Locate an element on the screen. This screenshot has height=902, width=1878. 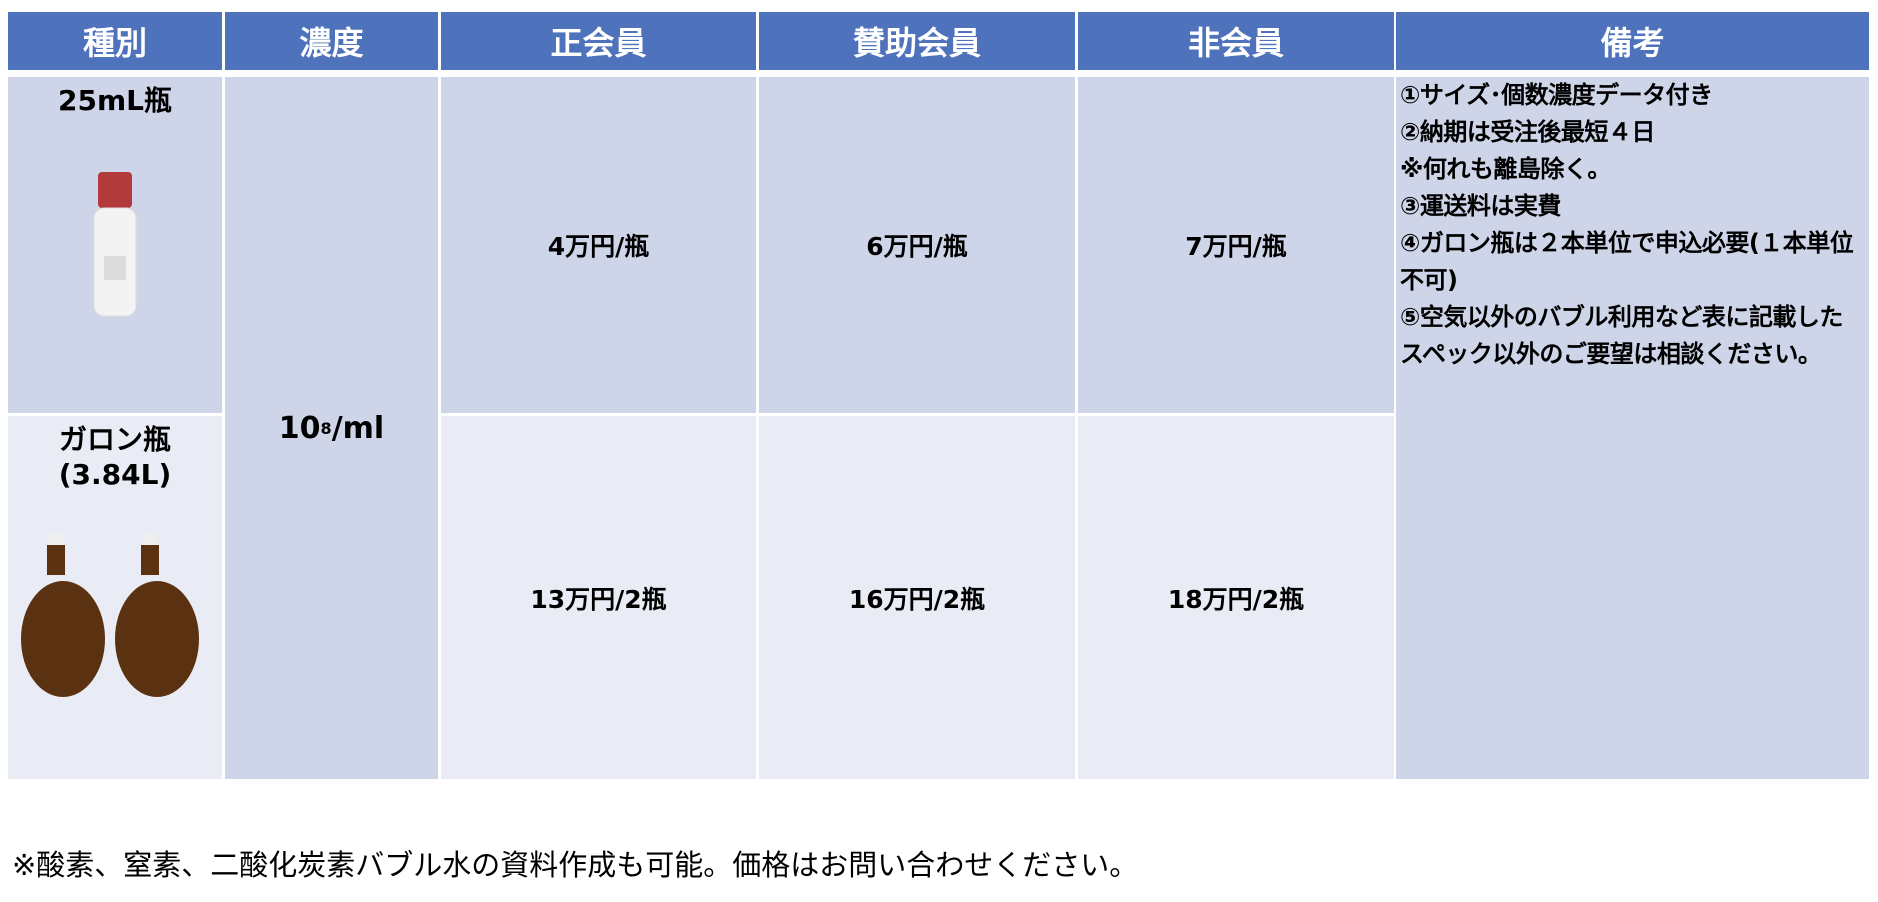
note-item: ③運送料は実費 is located at coordinates (1480, 206).